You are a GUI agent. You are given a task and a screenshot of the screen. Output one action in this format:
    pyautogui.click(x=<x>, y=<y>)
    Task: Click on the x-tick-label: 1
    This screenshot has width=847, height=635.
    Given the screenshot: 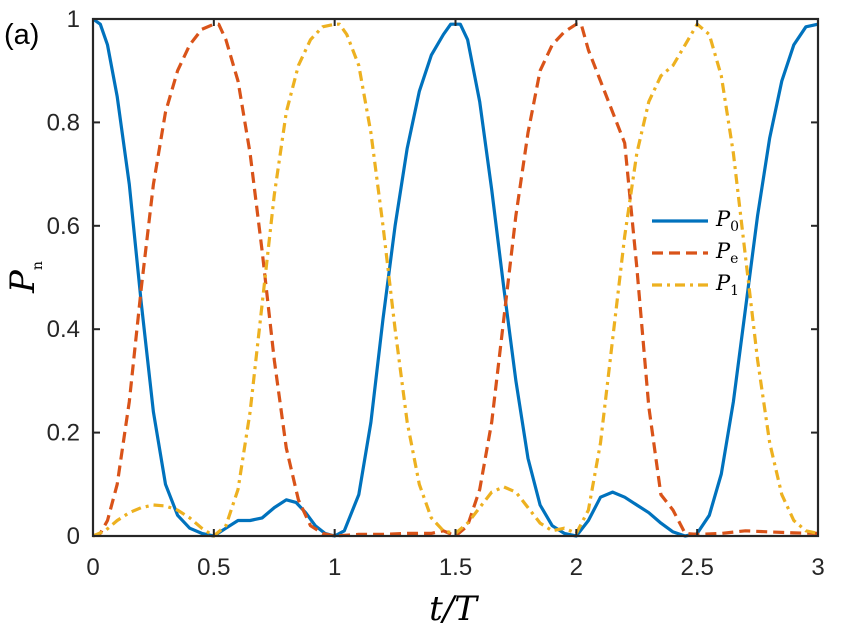 What is the action you would take?
    pyautogui.click(x=334, y=567)
    